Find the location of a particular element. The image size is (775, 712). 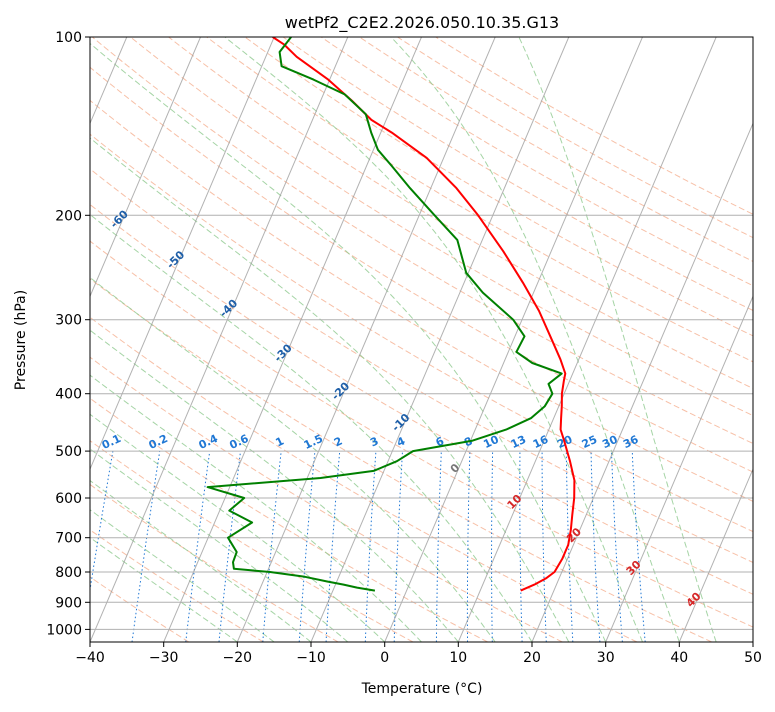

y-tick-label: 700 is located at coordinates (68, 539).